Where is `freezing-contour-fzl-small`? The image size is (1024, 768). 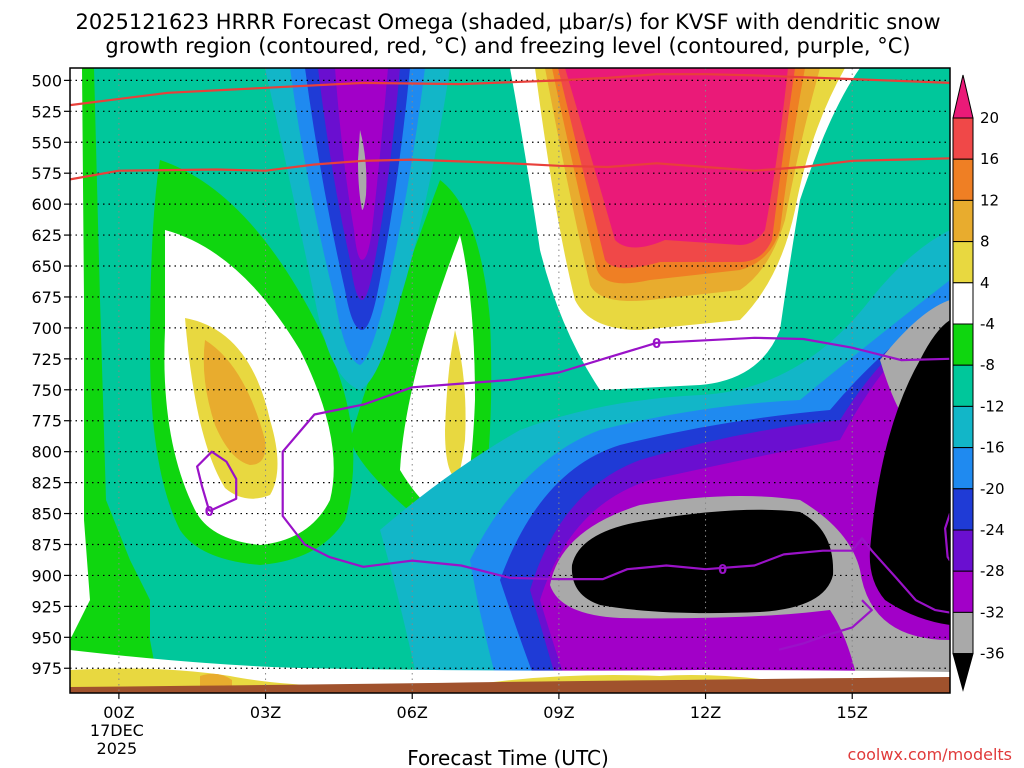
freezing-contour-fzl-small is located at coordinates (217, 481).